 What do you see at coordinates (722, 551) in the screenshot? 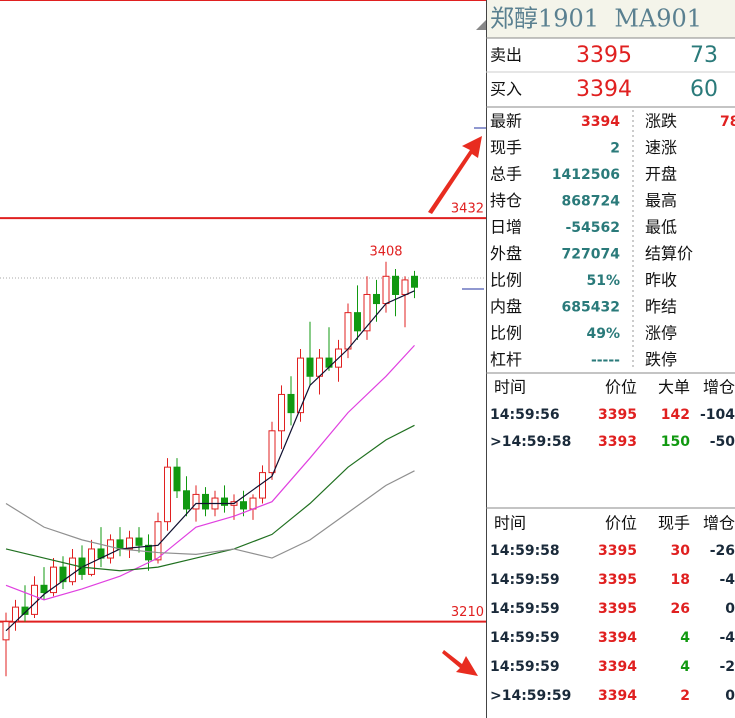
I see `table-cell: -26` at bounding box center [722, 551].